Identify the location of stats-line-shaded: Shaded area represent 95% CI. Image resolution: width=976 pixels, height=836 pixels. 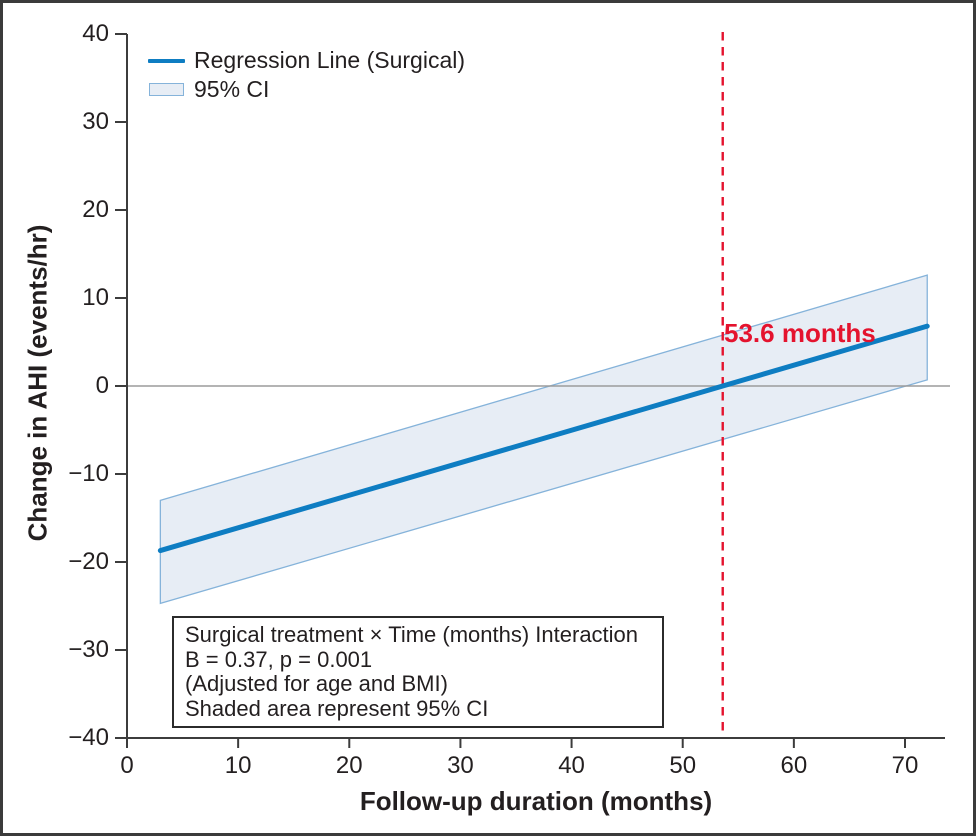
(337, 708).